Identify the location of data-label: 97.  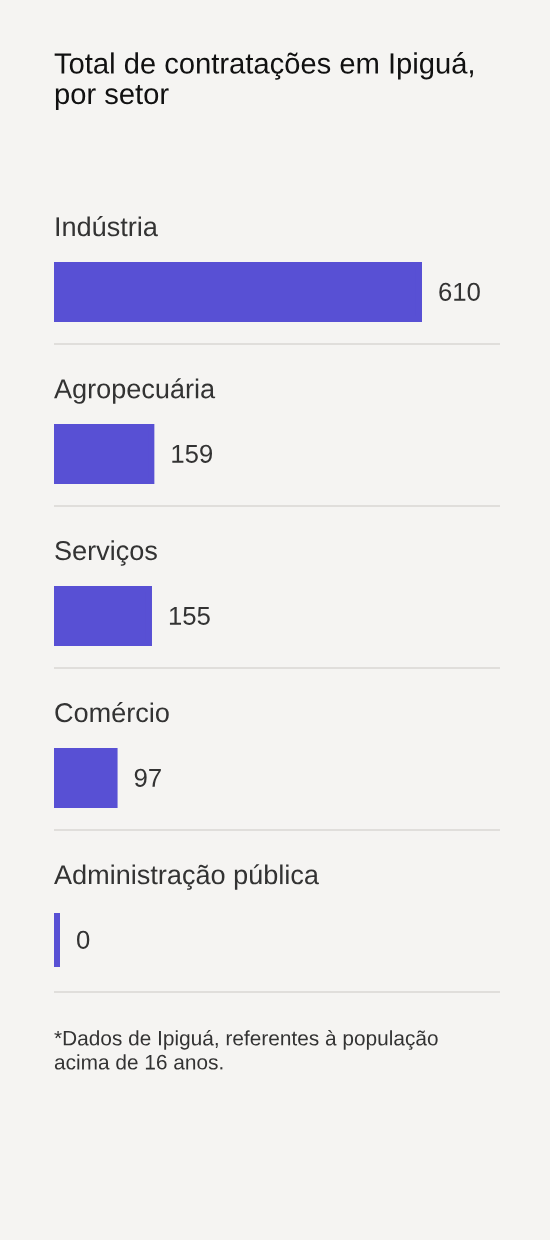
(147, 777).